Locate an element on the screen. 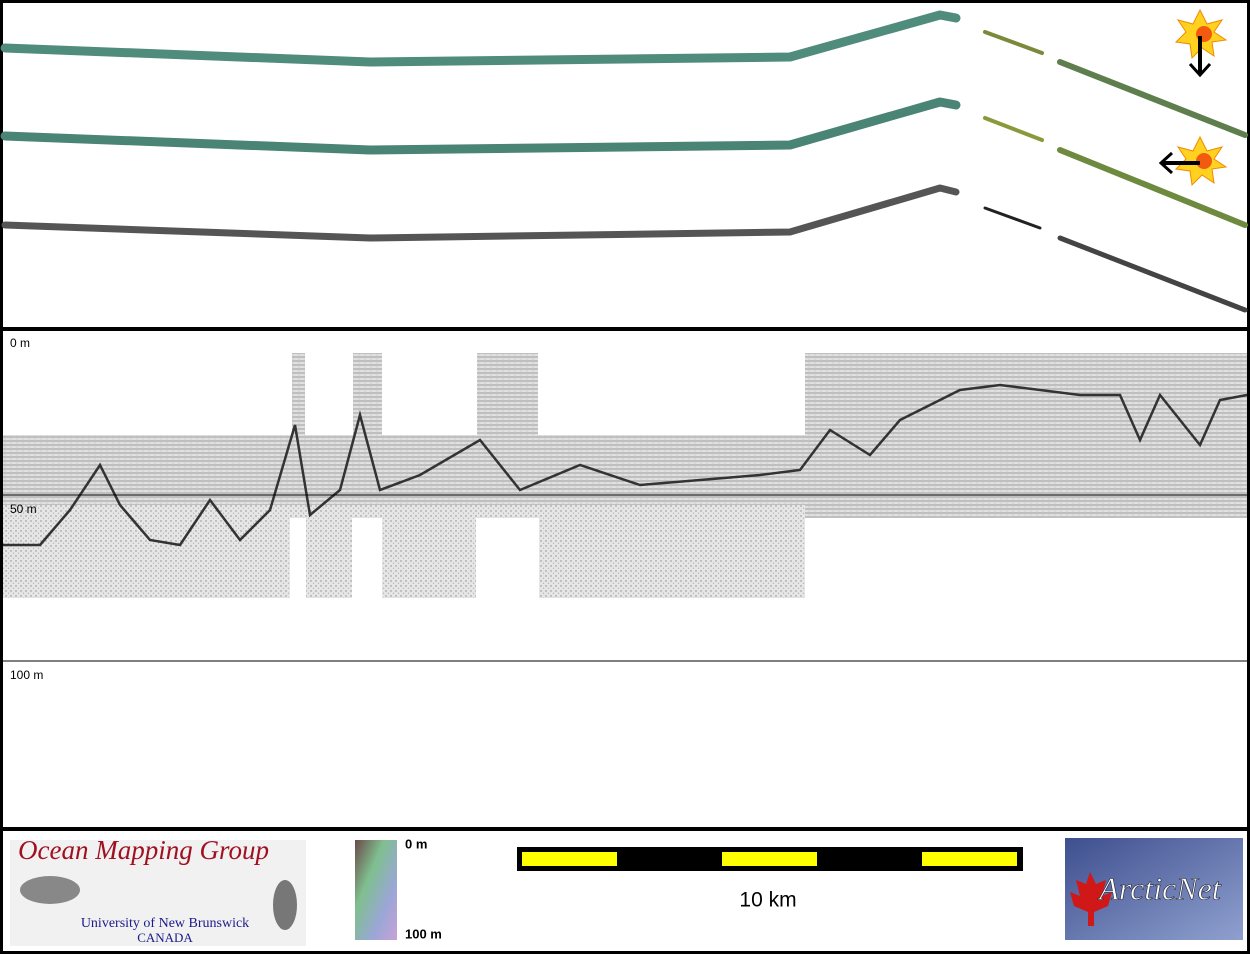 The width and height of the screenshot is (1250, 954). logo-text: University of New Brunswick is located at coordinates (165, 923).